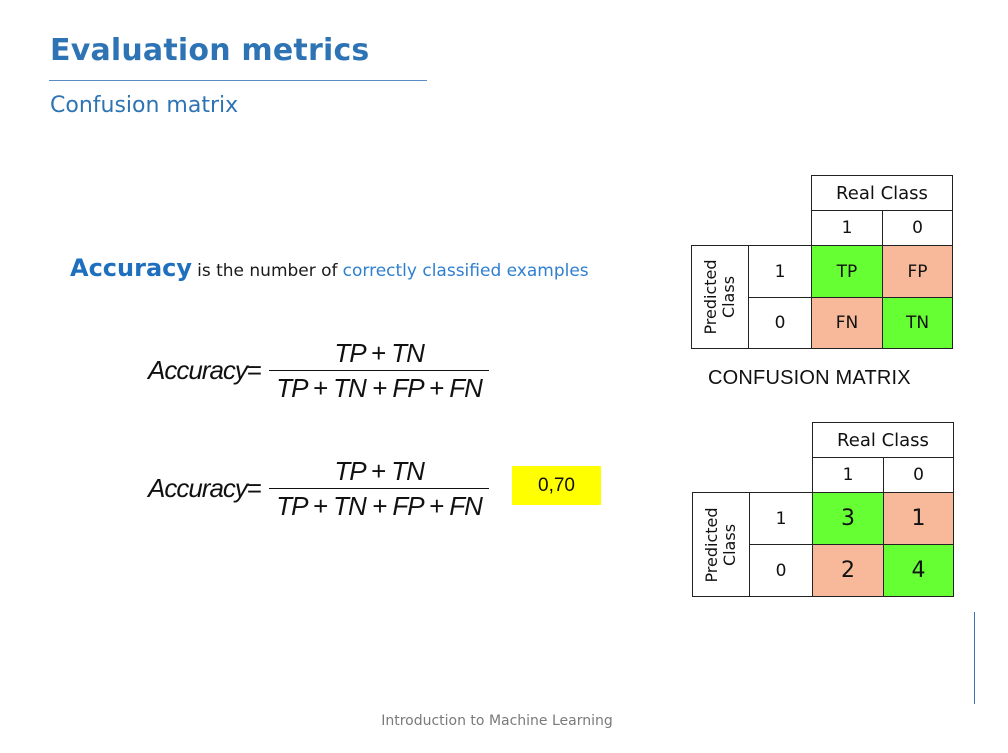 The height and width of the screenshot is (753, 1008). Describe the element at coordinates (974, 658) in the screenshot. I see `slide-side-rule` at that location.